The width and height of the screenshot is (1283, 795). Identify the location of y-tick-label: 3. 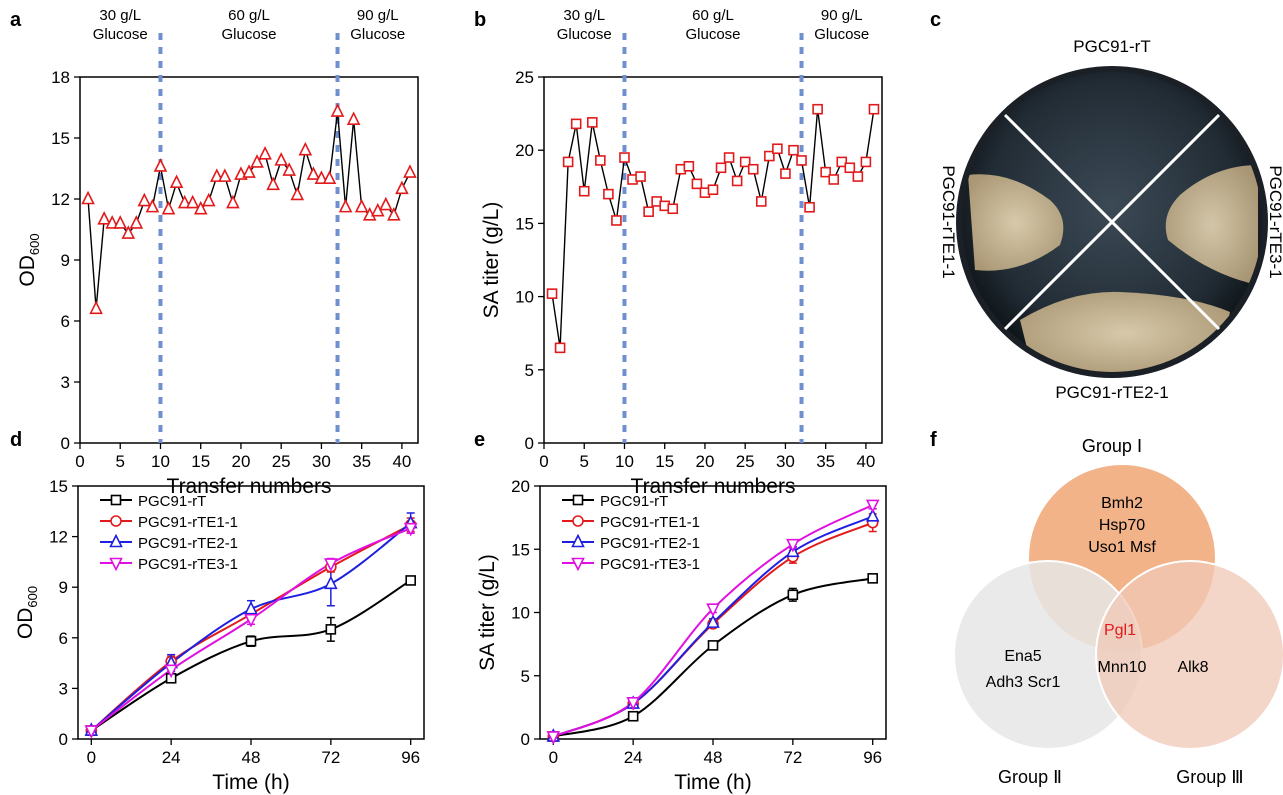
(63, 688).